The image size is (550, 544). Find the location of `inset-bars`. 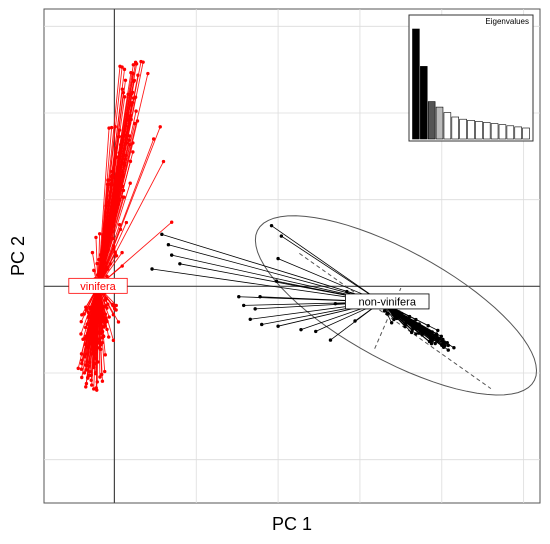

inset-bars is located at coordinates (471, 84).